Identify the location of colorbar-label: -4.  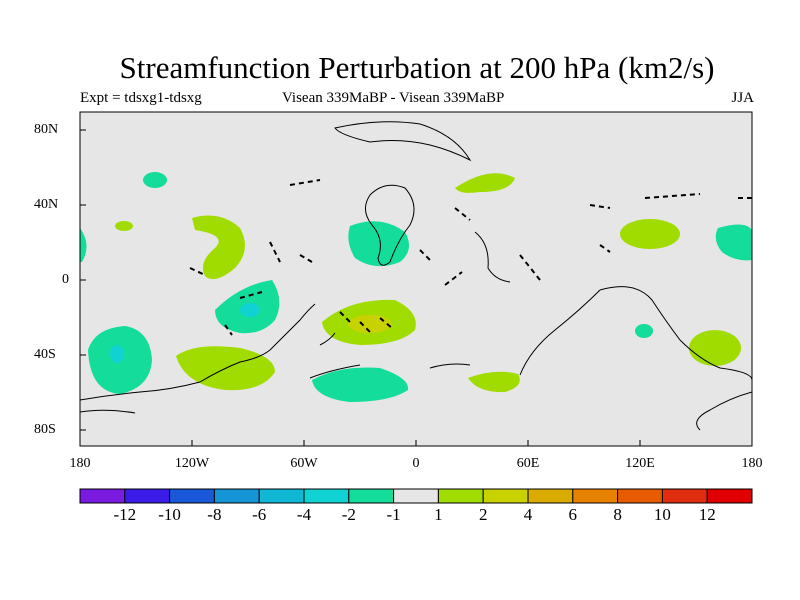
(304, 514).